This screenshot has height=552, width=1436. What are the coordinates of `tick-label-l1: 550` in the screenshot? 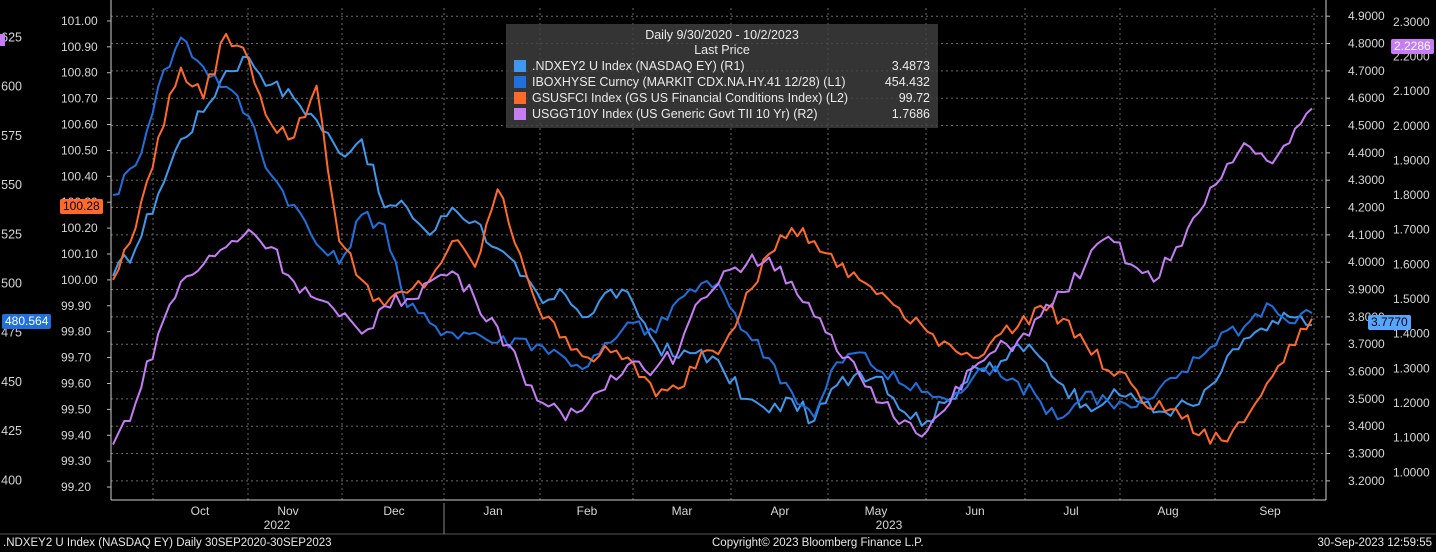 It's located at (11, 185).